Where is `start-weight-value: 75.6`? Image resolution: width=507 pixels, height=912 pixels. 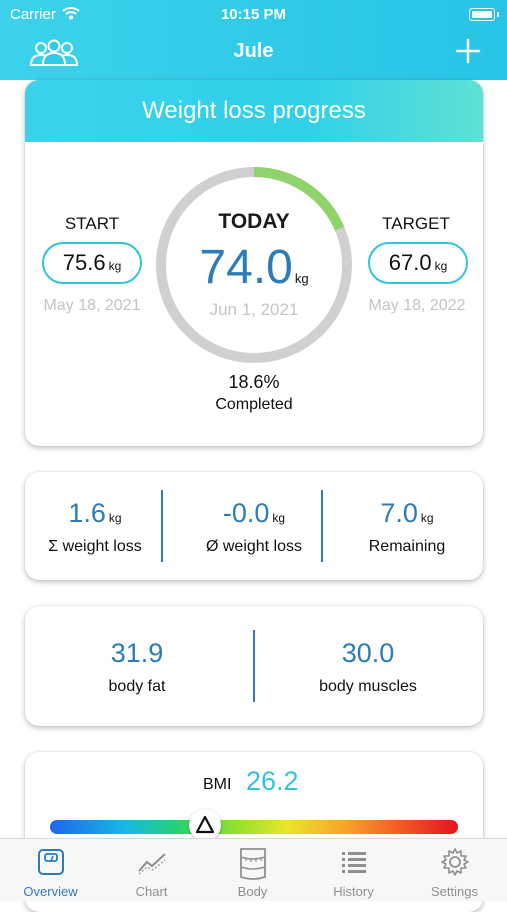 start-weight-value: 75.6 is located at coordinates (84, 262).